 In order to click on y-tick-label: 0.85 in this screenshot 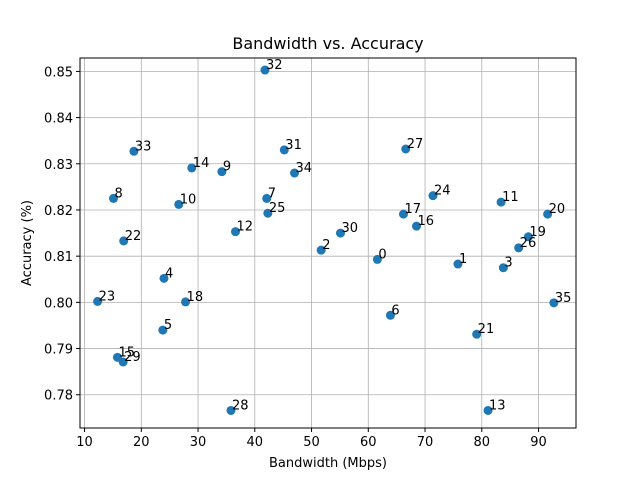, I will do `click(58, 72)`.